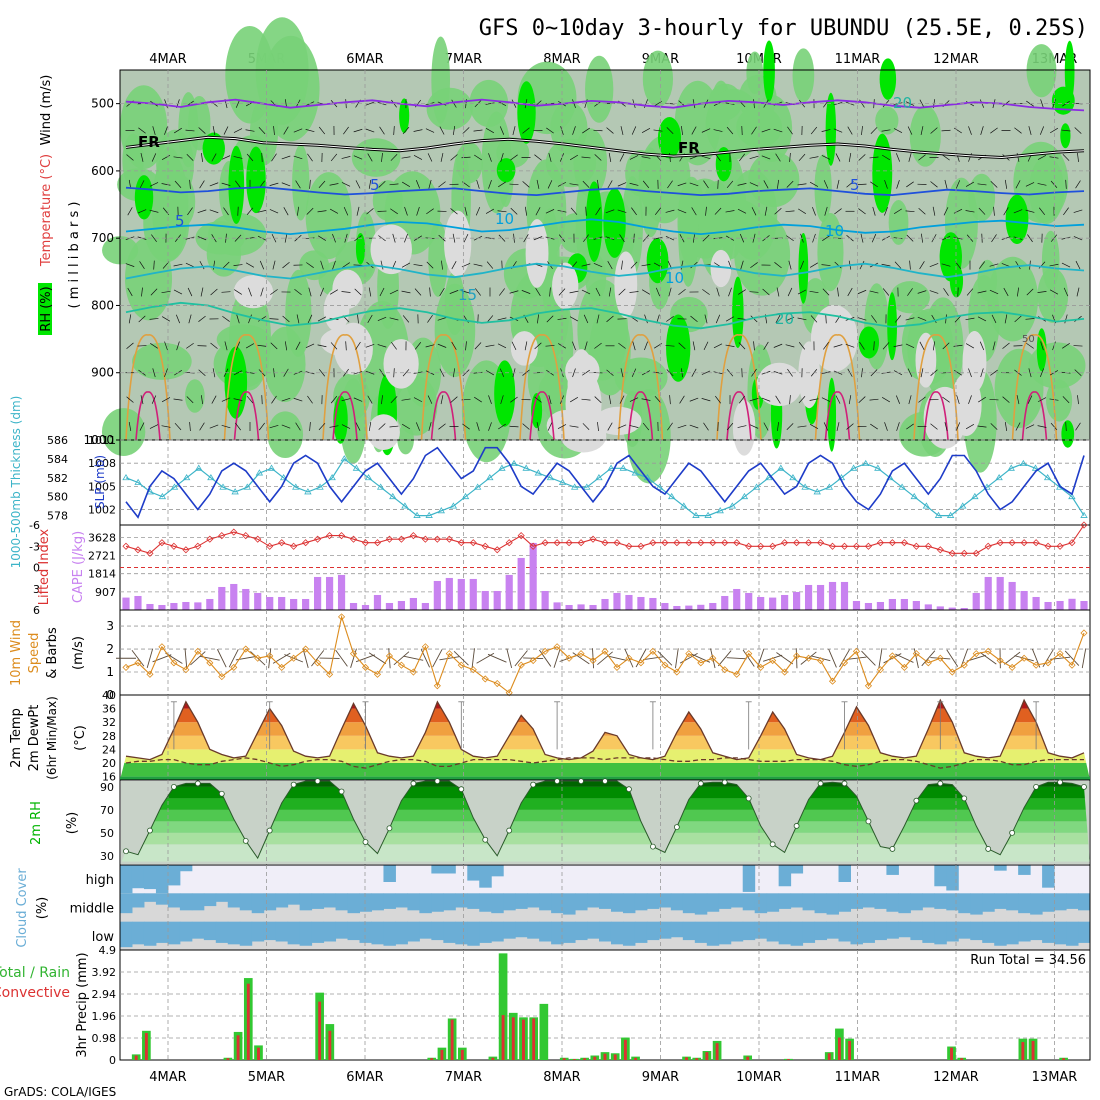  What do you see at coordinates (1063, 100) in the screenshot?
I see `rh-saturated-area` at bounding box center [1063, 100].